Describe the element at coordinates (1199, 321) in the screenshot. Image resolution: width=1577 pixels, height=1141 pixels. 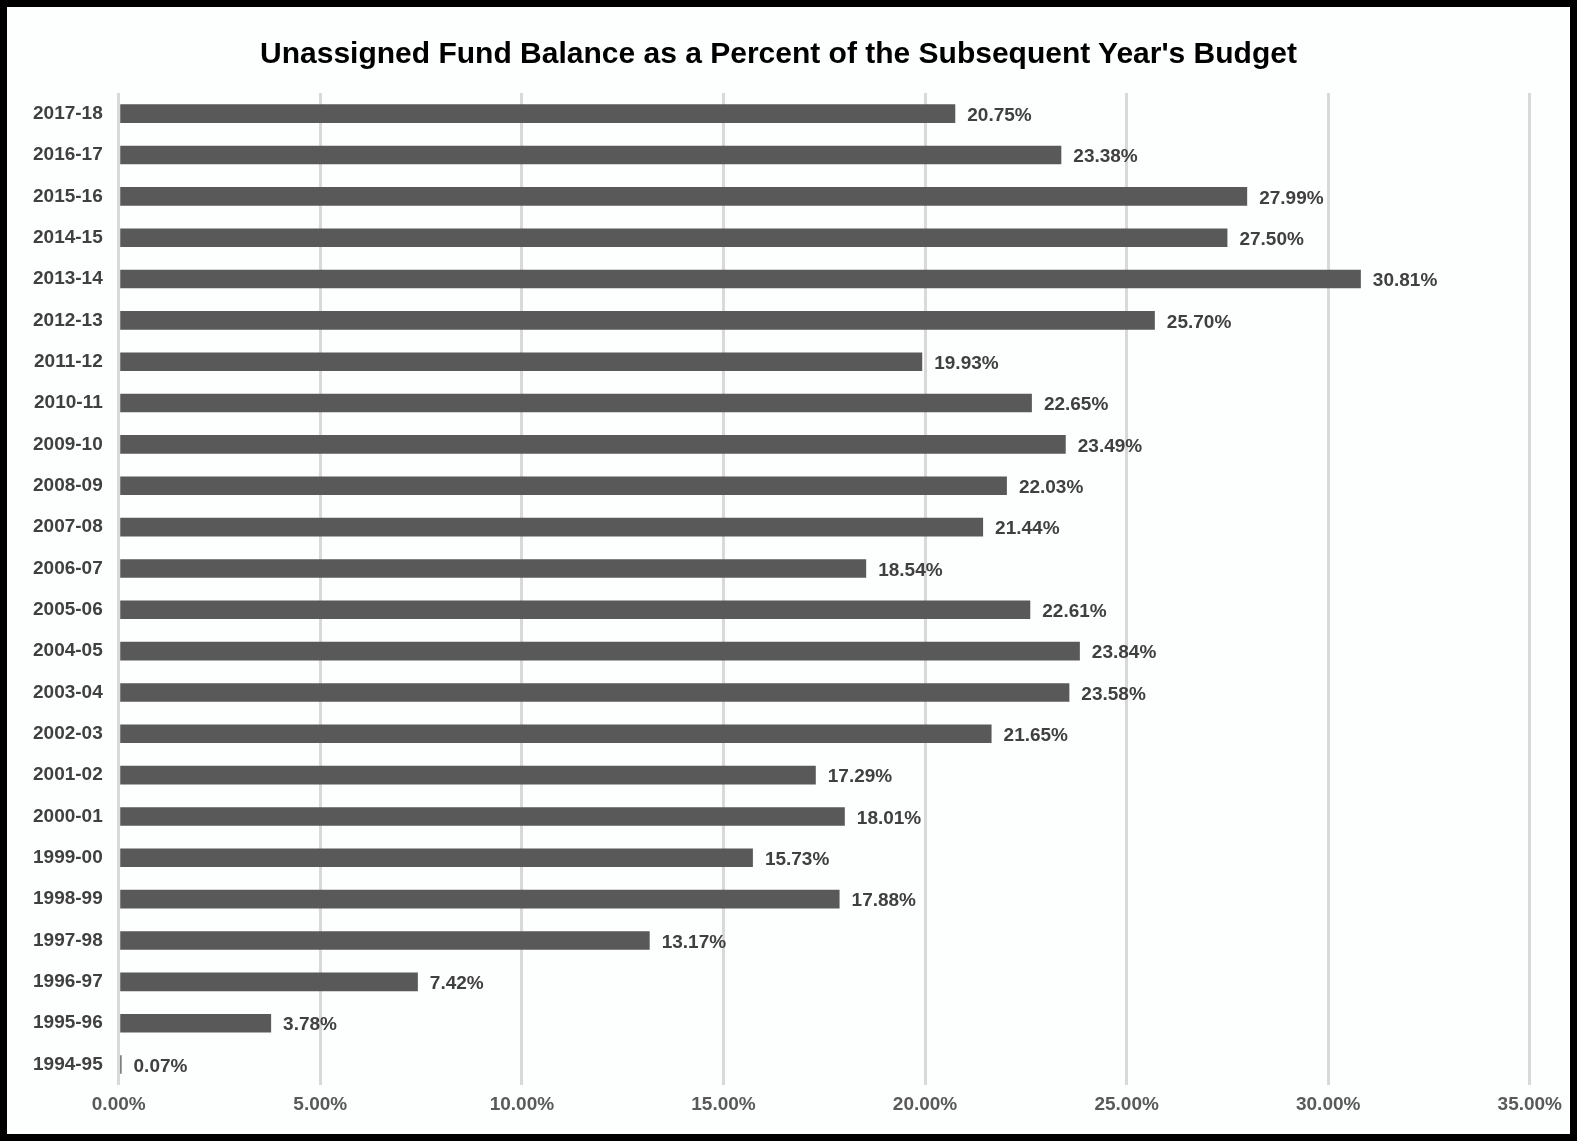
I see `data-label: 25.70%` at that location.